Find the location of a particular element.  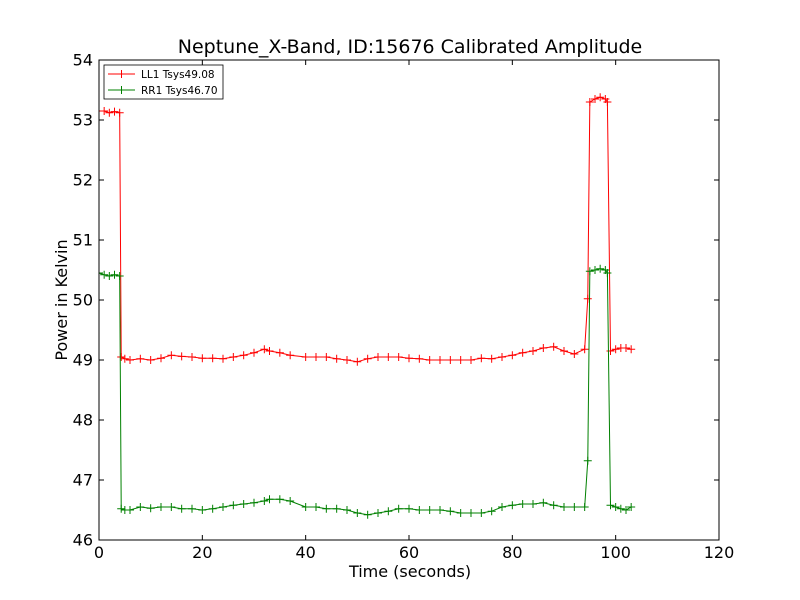

x-tick-label: 80 is located at coordinates (512, 552).